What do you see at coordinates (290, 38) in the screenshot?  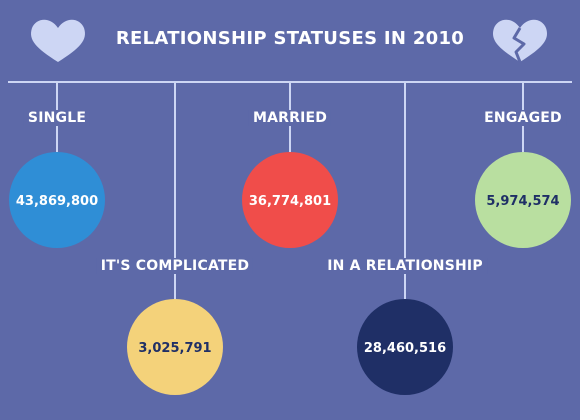 I see `chart-title: RELATIONSHIP STATUSES IN 2010` at bounding box center [290, 38].